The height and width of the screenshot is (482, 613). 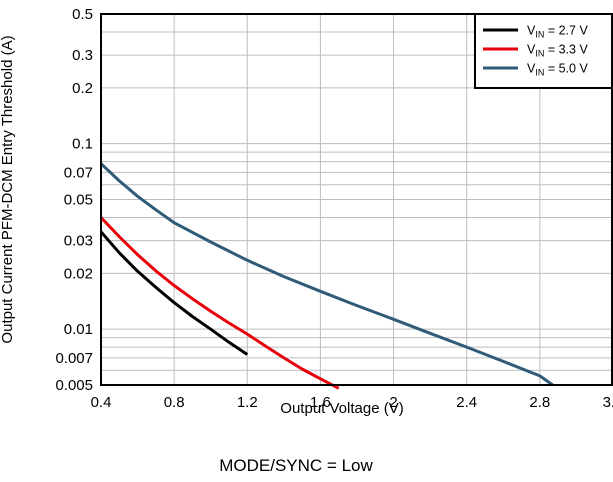 I want to click on x-tick-label: 0.4, so click(x=101, y=402).